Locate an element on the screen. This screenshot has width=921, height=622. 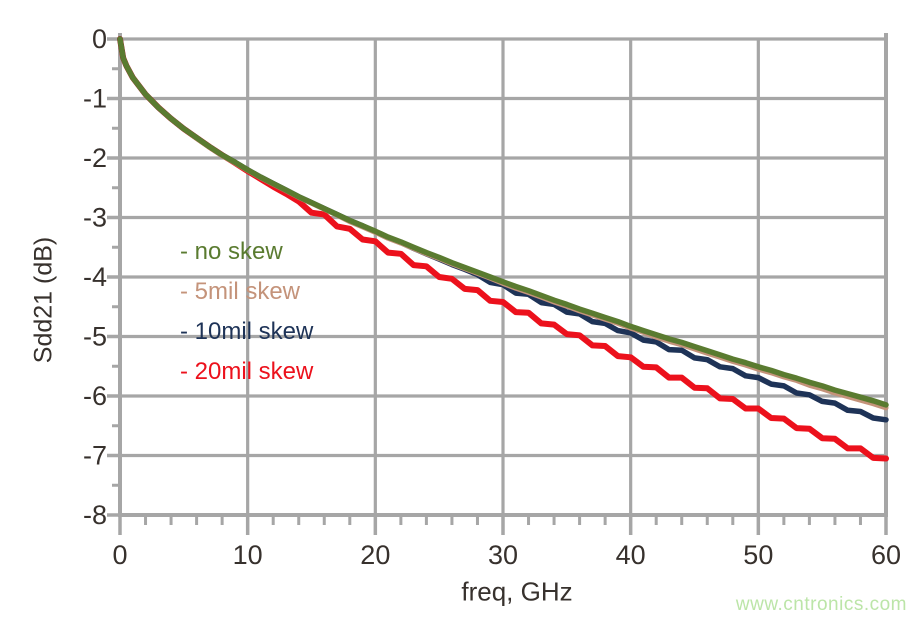
legend-label-5mil-skew: - 5mil skew is located at coordinates (240, 291).